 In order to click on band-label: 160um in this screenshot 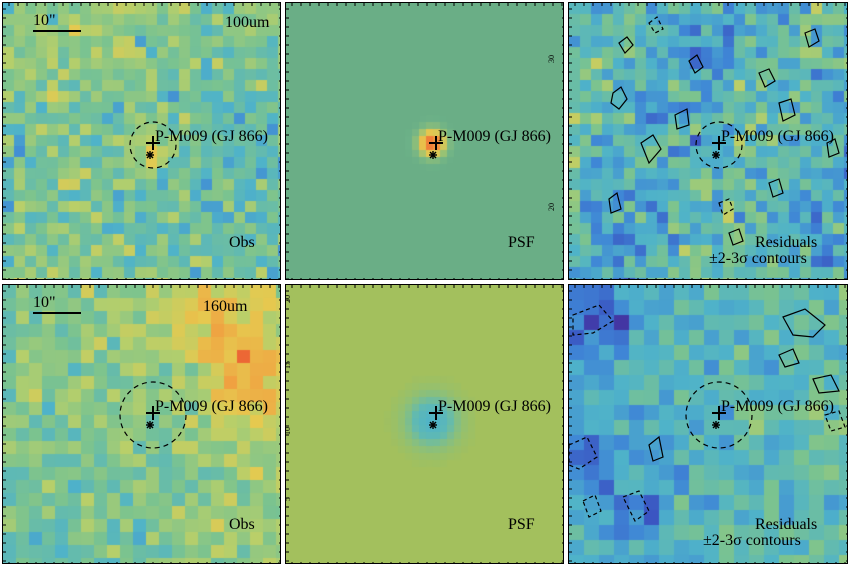, I will do `click(225, 306)`.